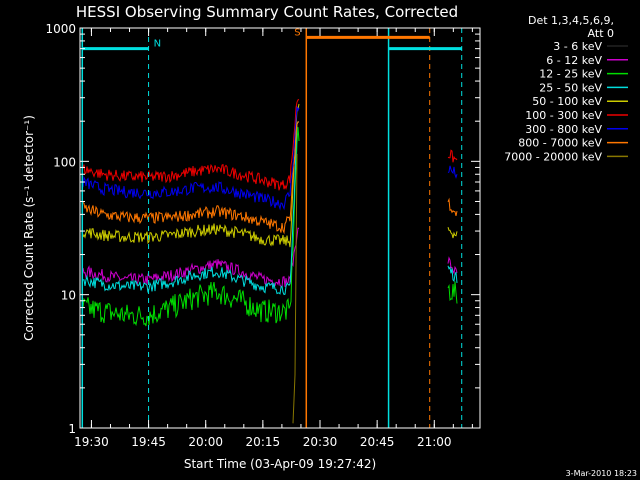 This screenshot has height=480, width=640. What do you see at coordinates (60, 29) in the screenshot?
I see `y-tick-label: 1000` at bounding box center [60, 29].